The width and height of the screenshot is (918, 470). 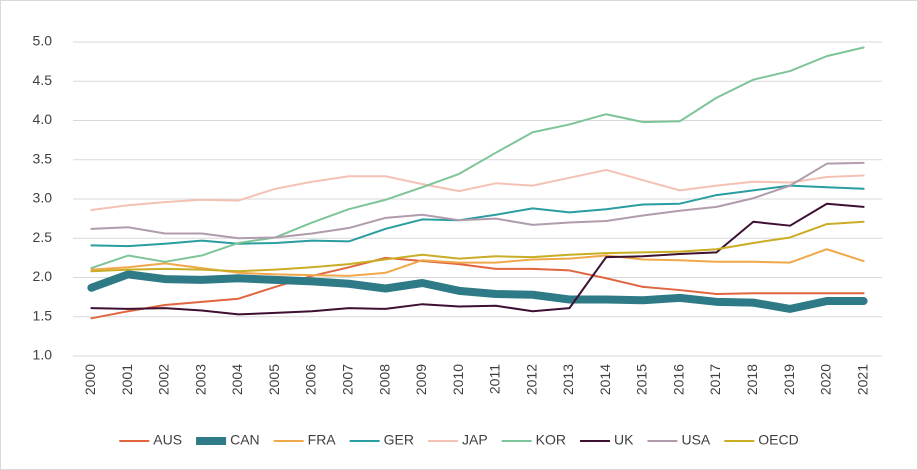 I want to click on x-tick-label: 2003, so click(x=200, y=379).